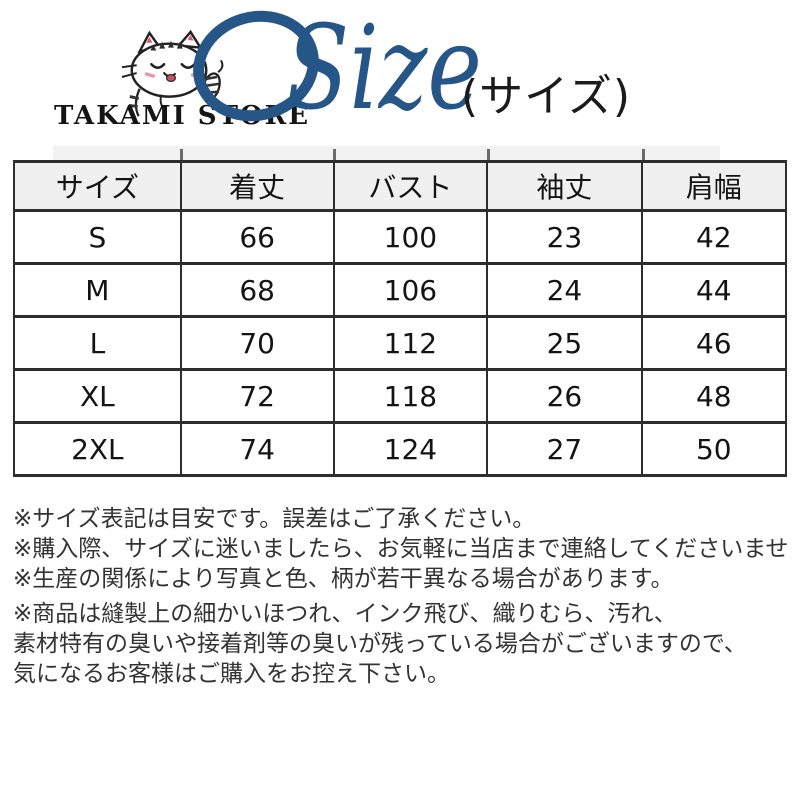 The height and width of the screenshot is (800, 800). Describe the element at coordinates (714, 290) in the screenshot. I see `table-cell: 44` at that location.